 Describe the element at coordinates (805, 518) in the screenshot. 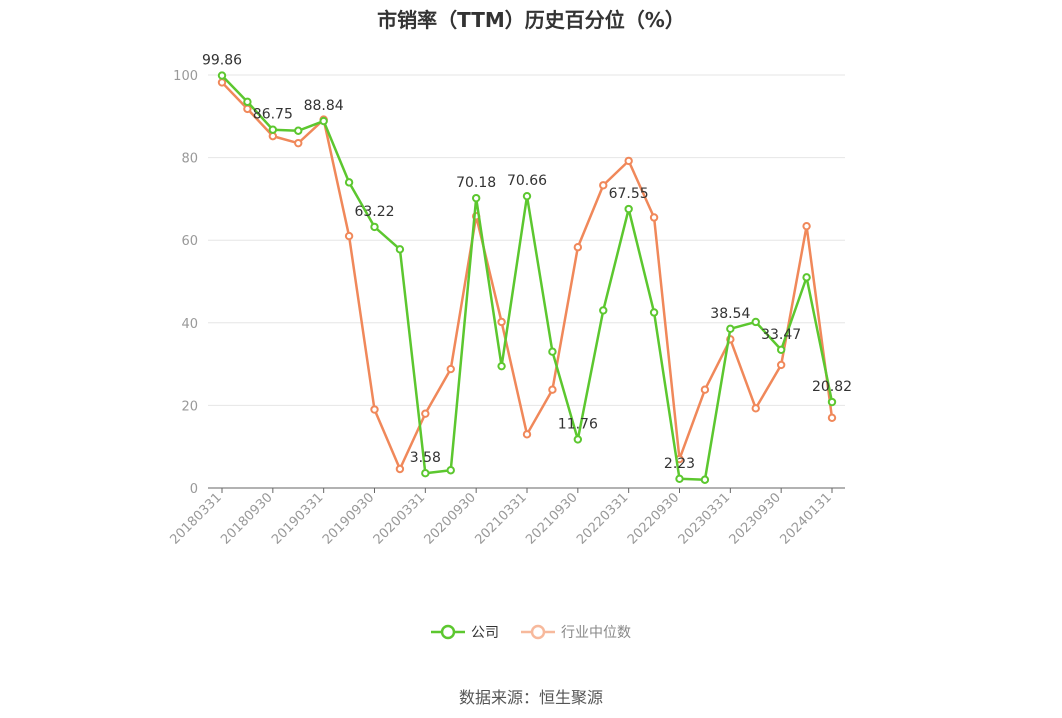

I see `x-tick-label: 20240131` at that location.